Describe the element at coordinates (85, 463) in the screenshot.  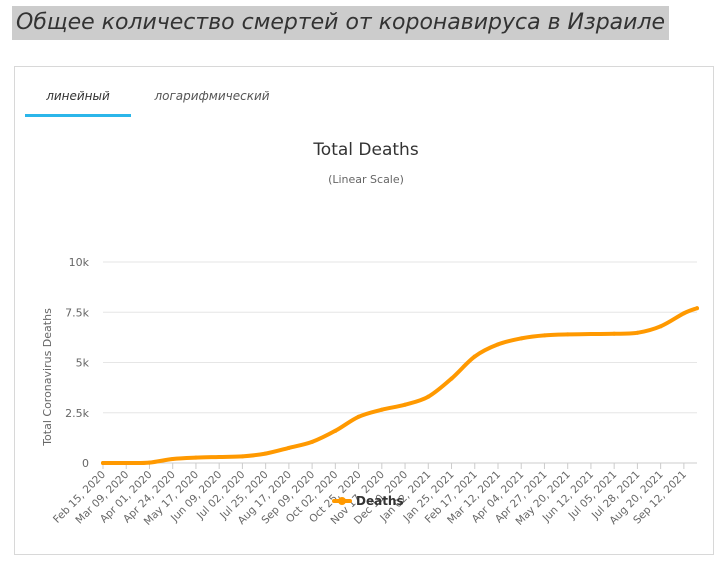
I see `y-tick-label: 0` at that location.